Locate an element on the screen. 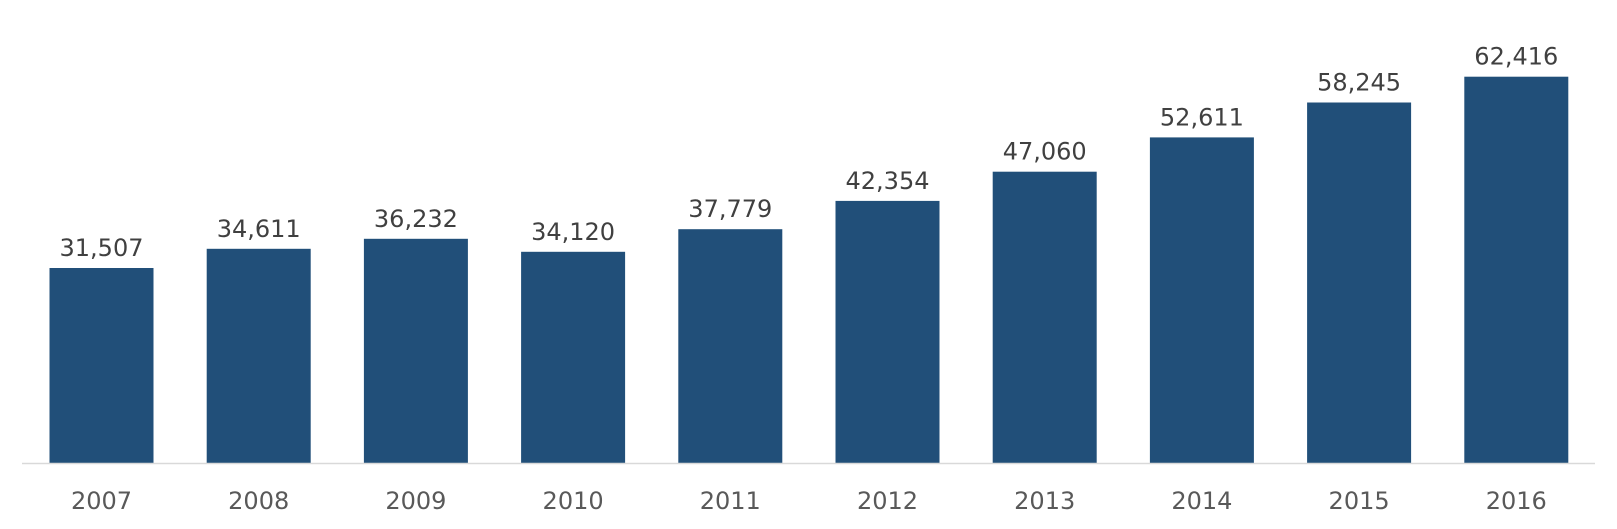 The height and width of the screenshot is (529, 1617). bar-2015 is located at coordinates (1359, 282).